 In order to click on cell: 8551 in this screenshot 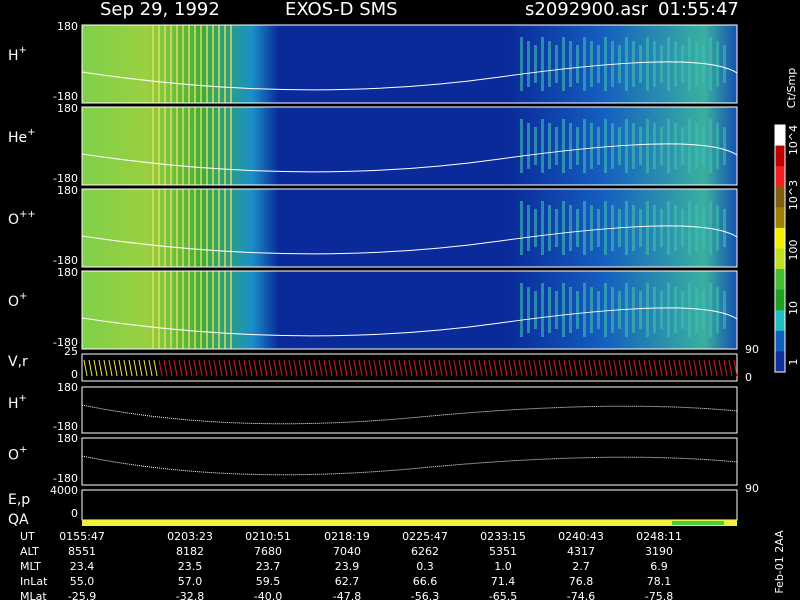, I will do `click(82, 551)`.